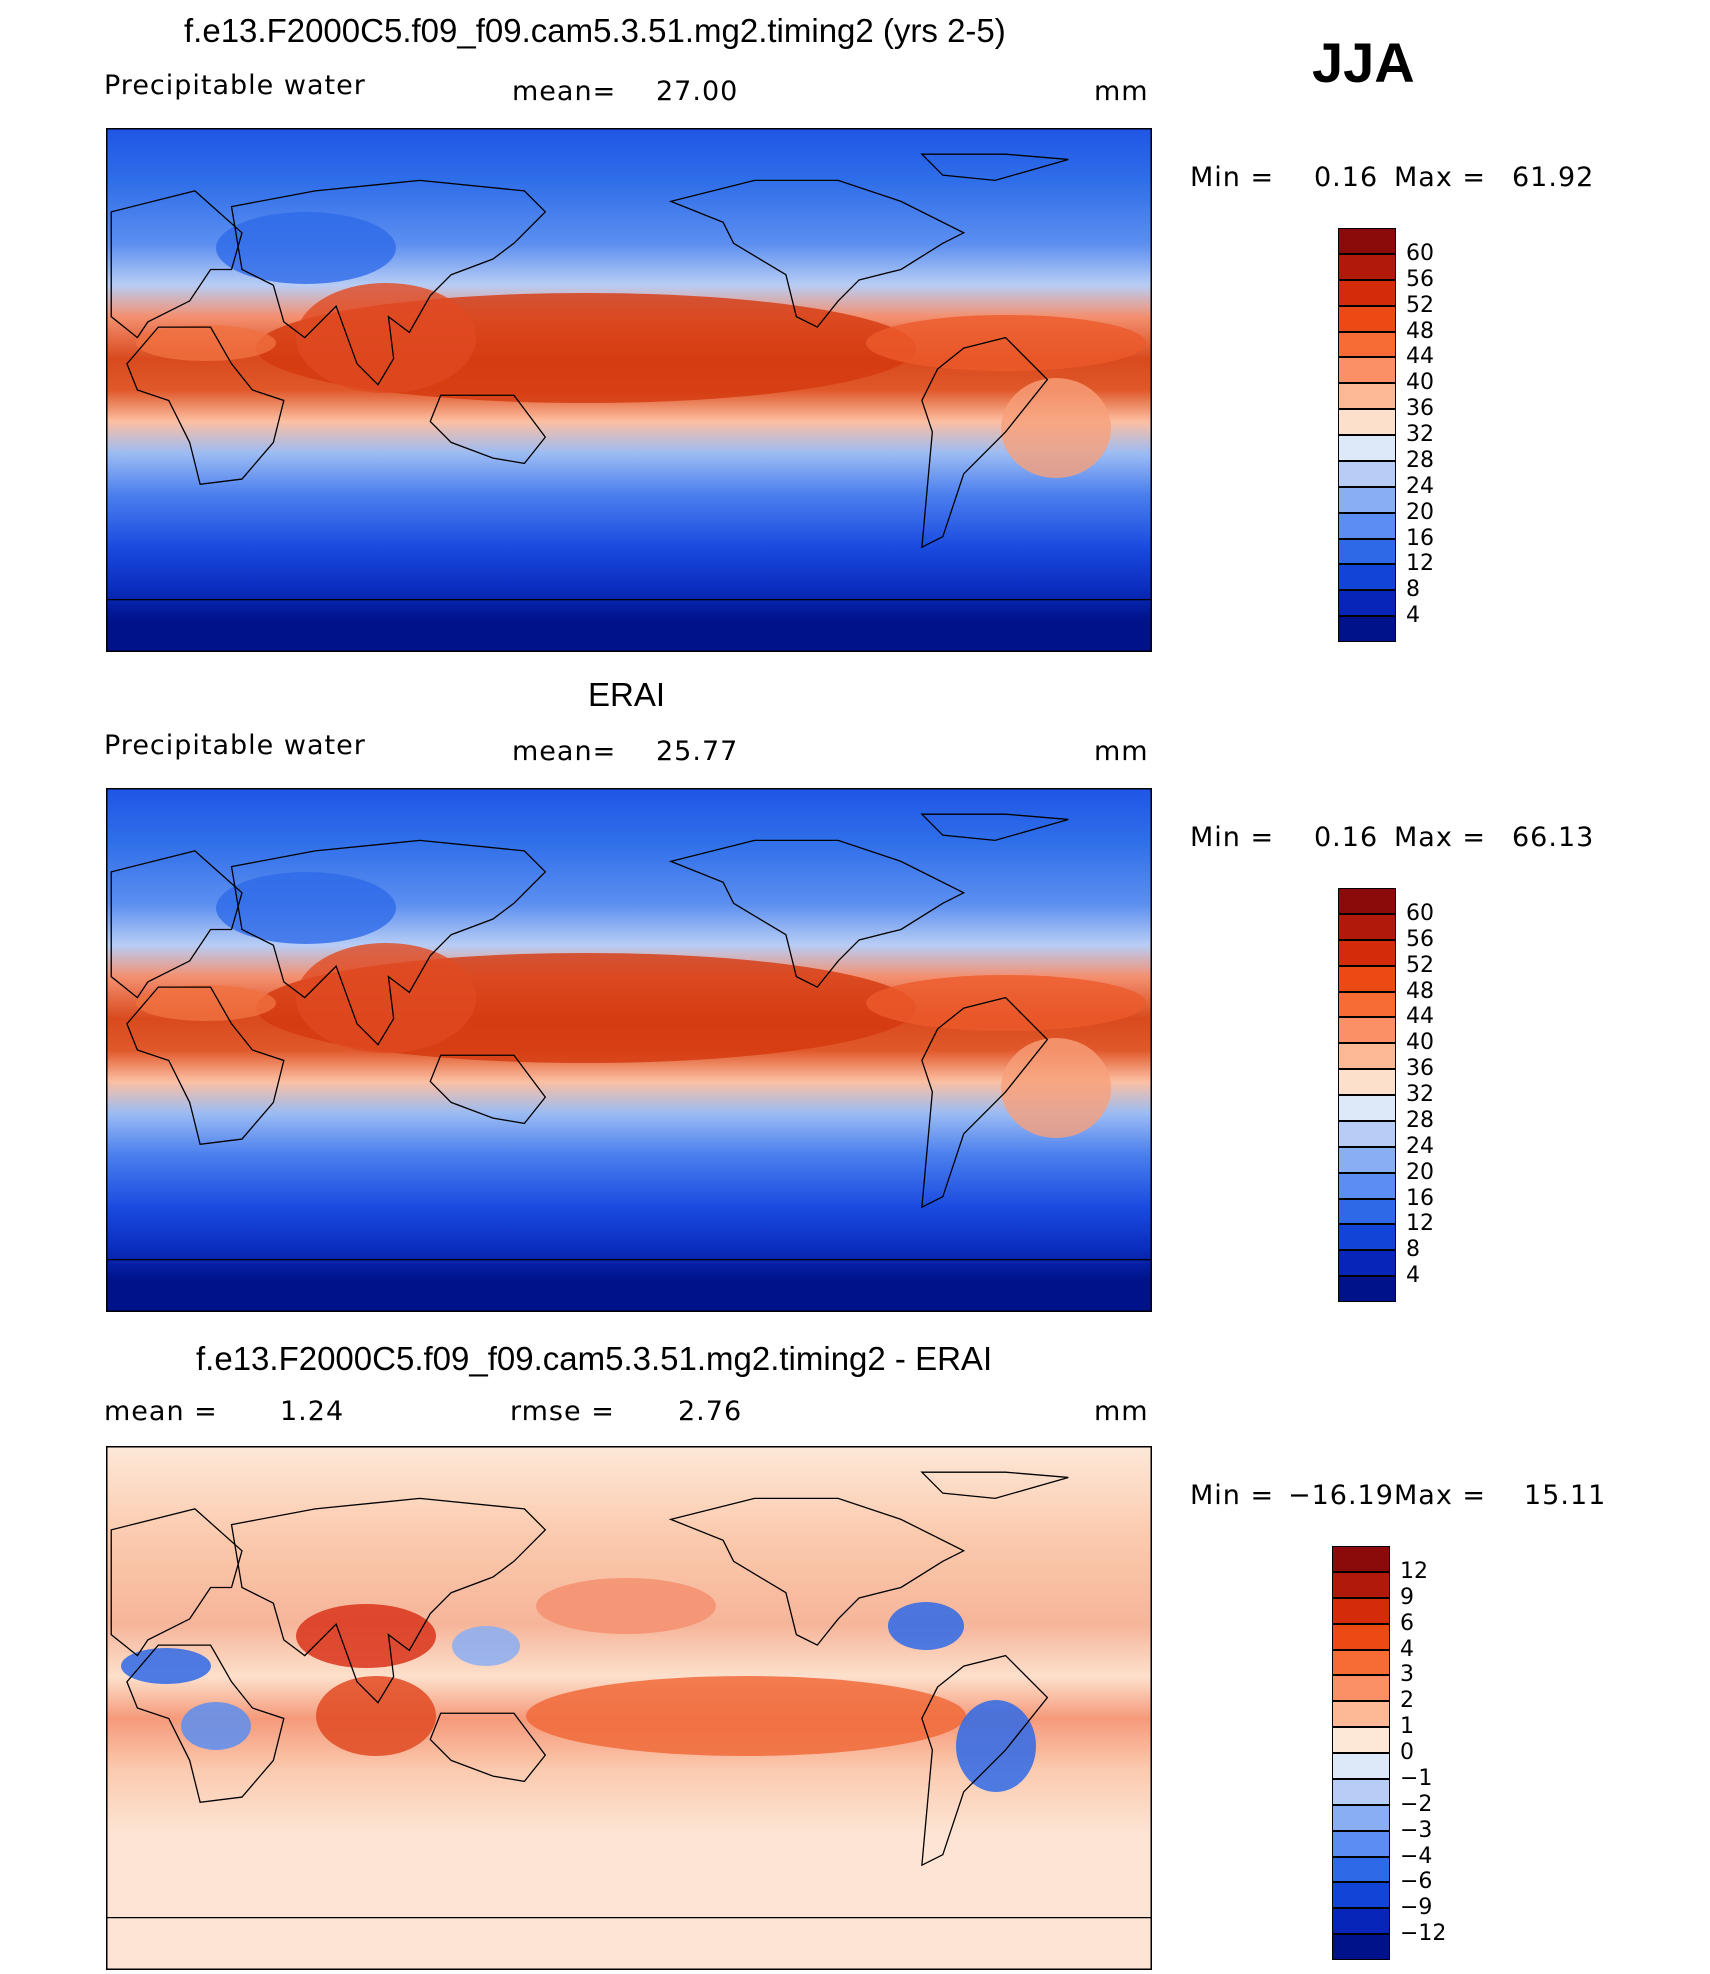 The width and height of the screenshot is (1710, 1974). I want to click on colorbar-tick-label: −6, so click(1416, 1882).